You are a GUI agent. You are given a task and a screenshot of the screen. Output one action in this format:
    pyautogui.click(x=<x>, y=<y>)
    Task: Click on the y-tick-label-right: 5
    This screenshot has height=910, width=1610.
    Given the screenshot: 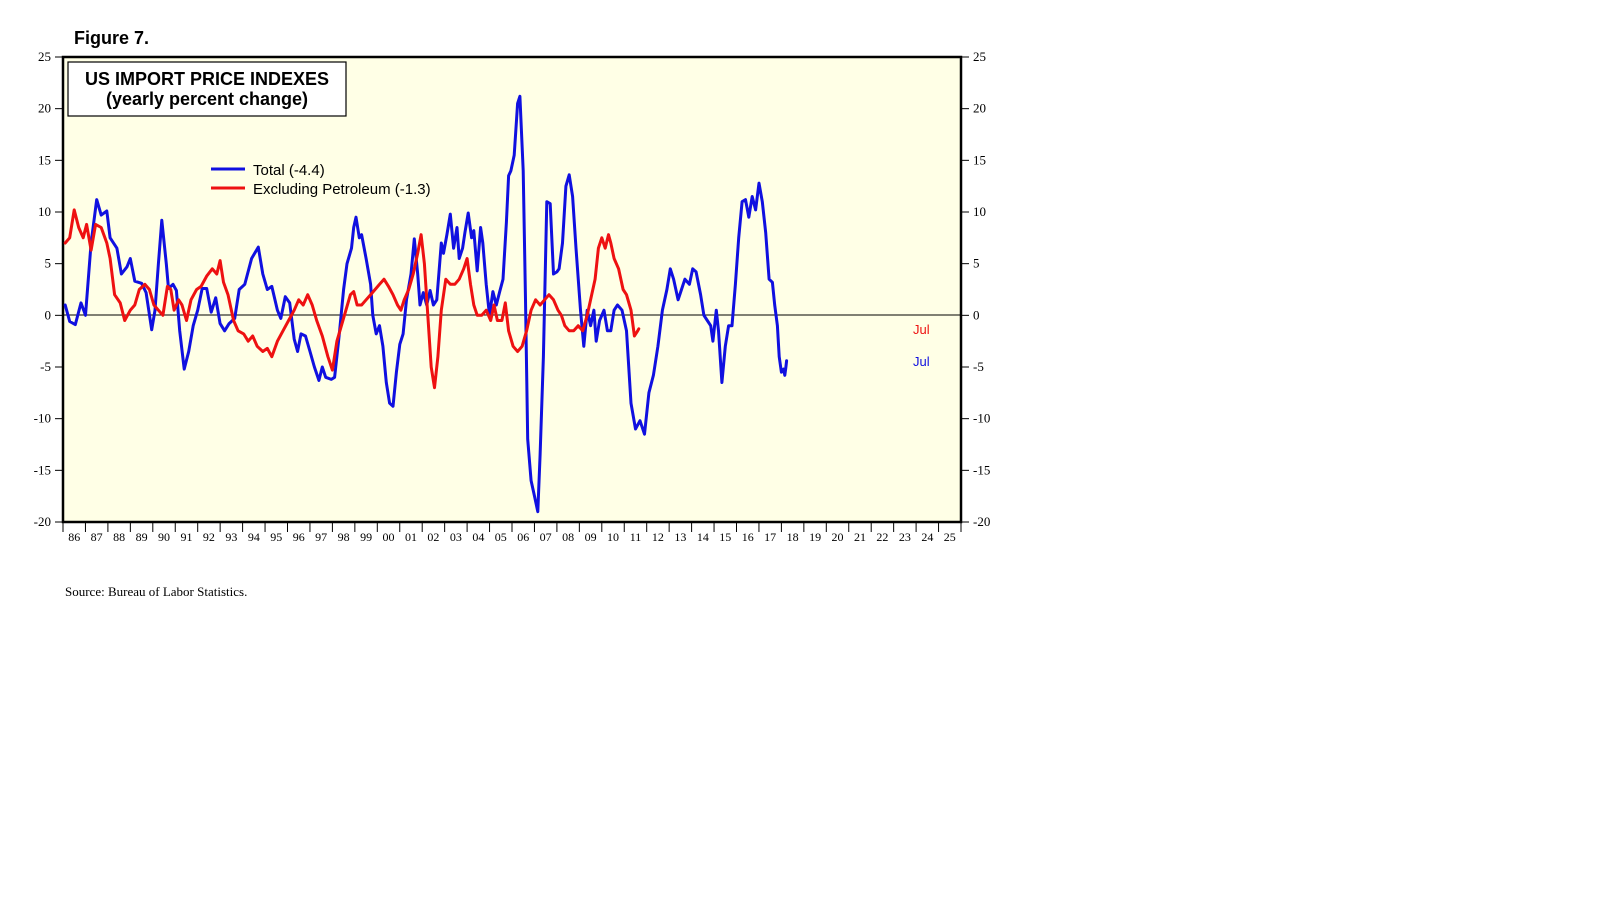 What is the action you would take?
    pyautogui.click(x=976, y=263)
    